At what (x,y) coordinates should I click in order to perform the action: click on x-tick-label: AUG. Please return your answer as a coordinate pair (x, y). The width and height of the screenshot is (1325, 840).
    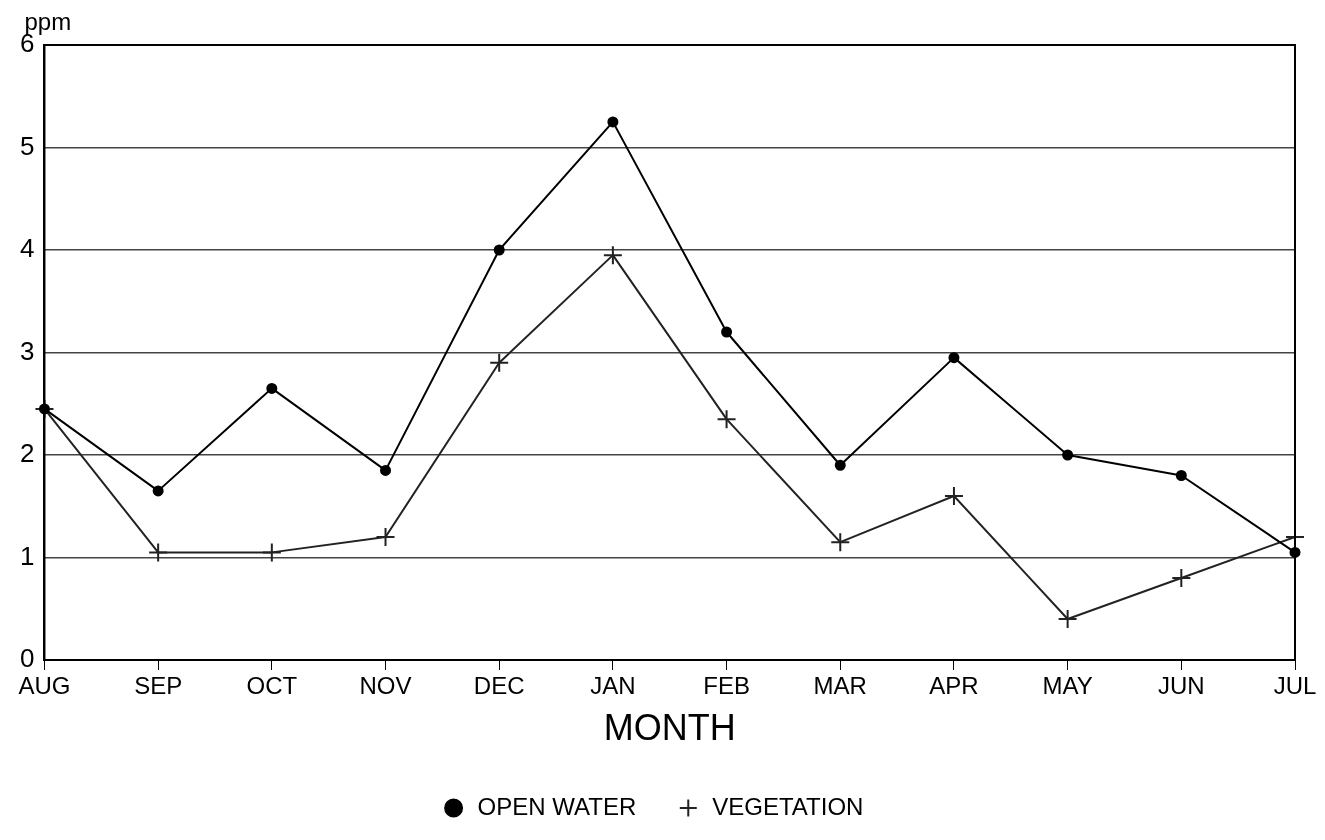
    Looking at the image, I should click on (44, 686).